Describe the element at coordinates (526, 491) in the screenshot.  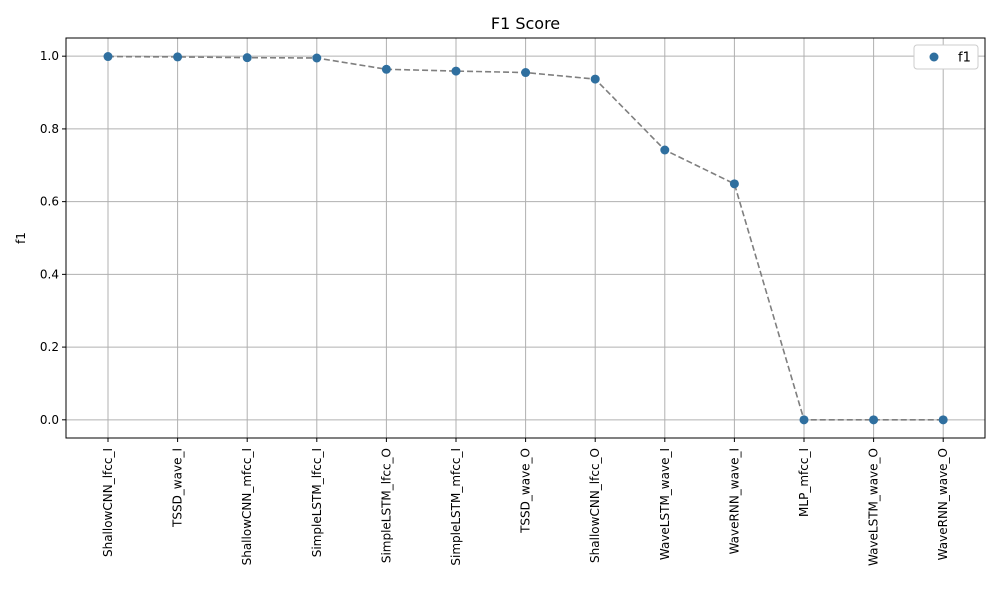
I see `x-tick-label: TSSD_wave_O` at that location.